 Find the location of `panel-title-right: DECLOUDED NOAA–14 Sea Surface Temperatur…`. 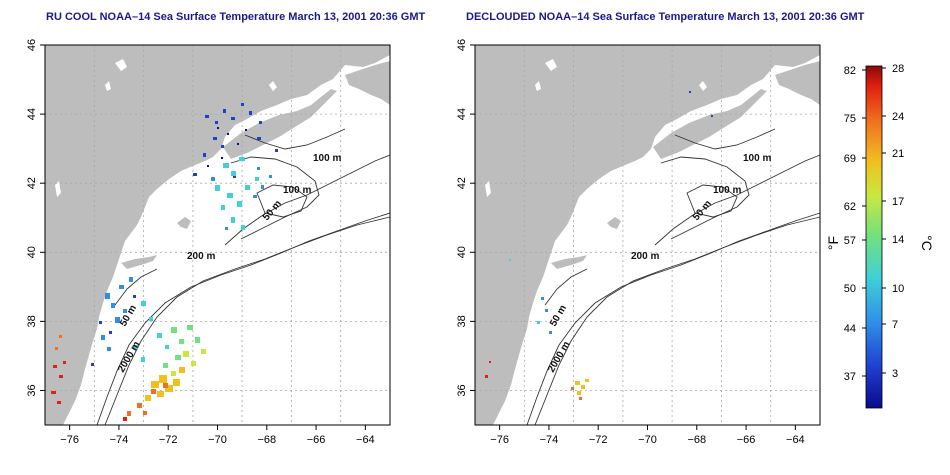

panel-title-right: DECLOUDED NOAA–14 Sea Surface Temperatur… is located at coordinates (665, 17).